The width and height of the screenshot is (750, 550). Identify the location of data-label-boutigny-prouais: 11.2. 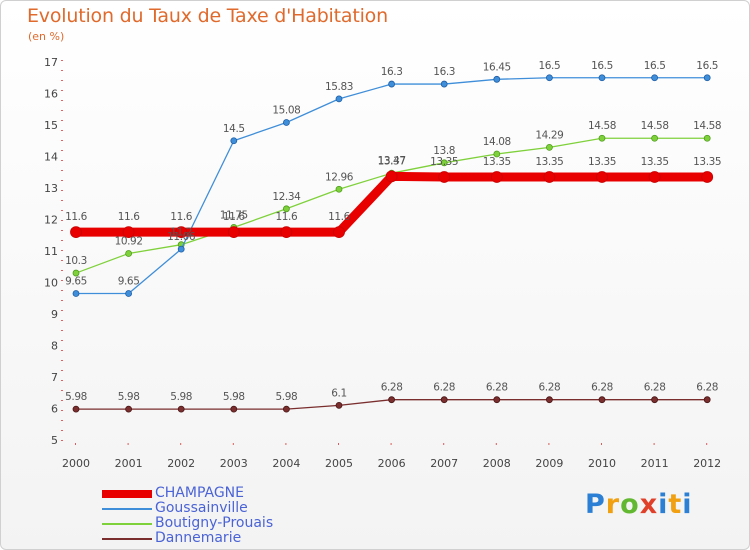
(181, 233).